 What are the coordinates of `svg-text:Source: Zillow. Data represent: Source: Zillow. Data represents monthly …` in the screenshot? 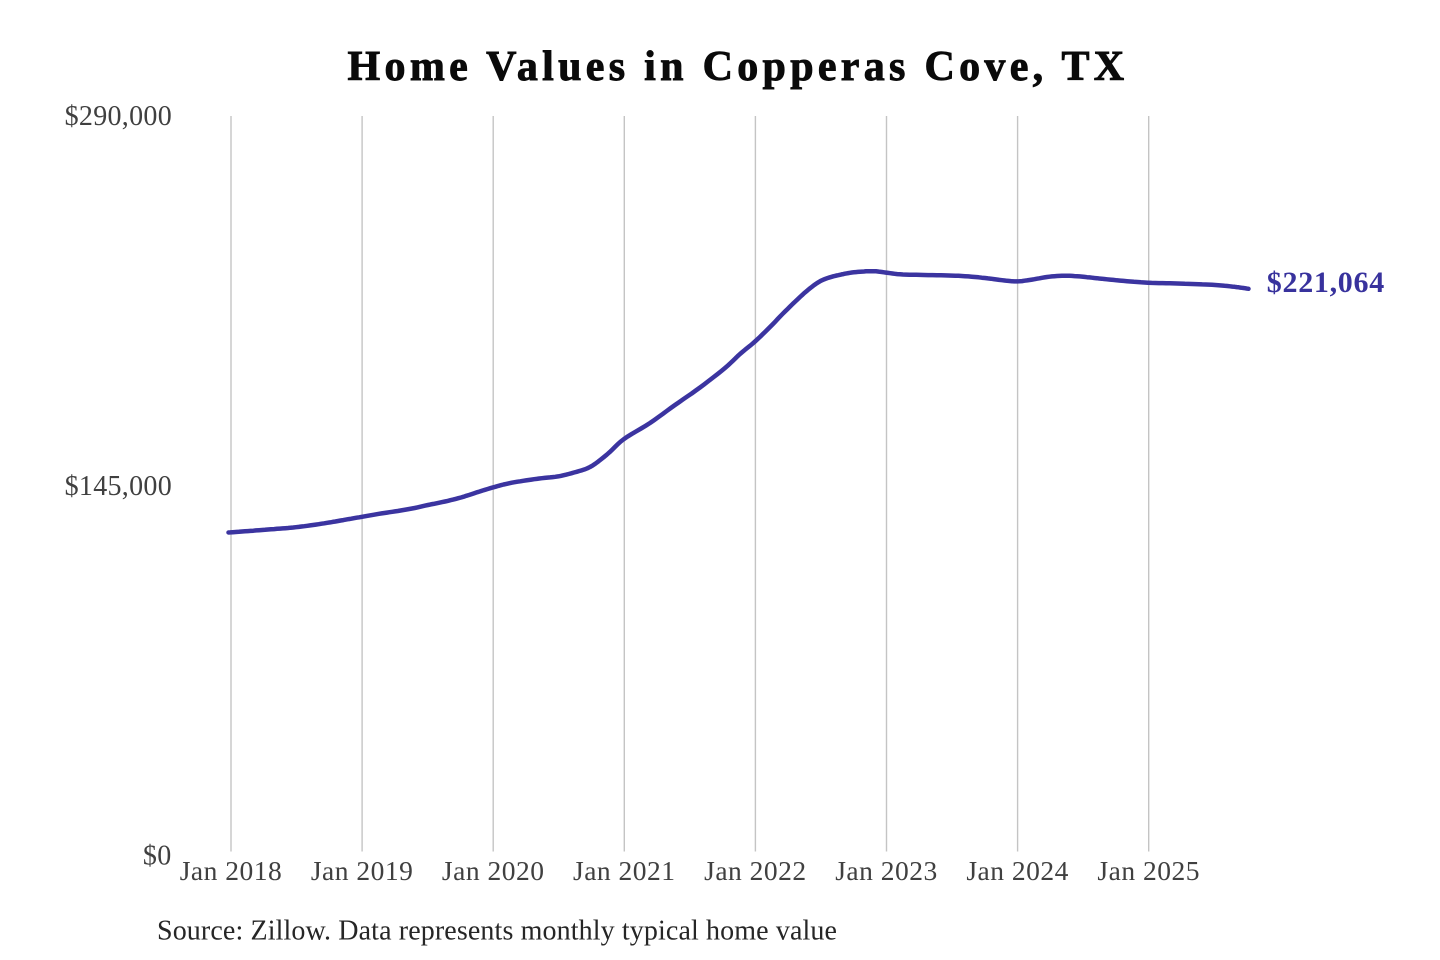 It's located at (497, 931).